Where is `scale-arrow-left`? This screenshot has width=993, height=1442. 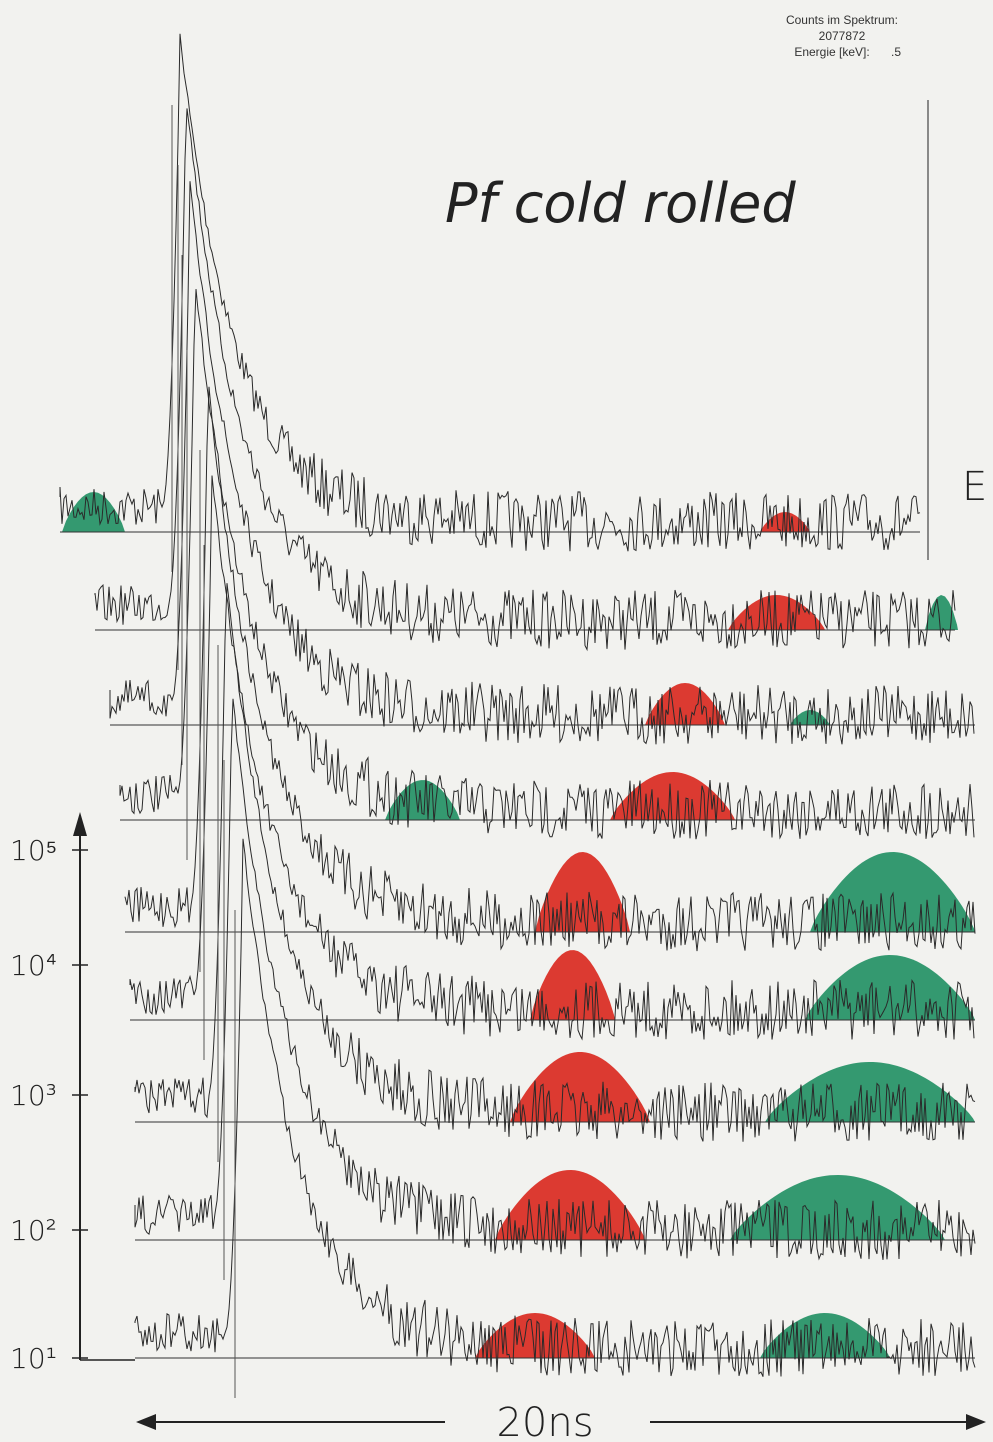 scale-arrow-left is located at coordinates (146, 1422).